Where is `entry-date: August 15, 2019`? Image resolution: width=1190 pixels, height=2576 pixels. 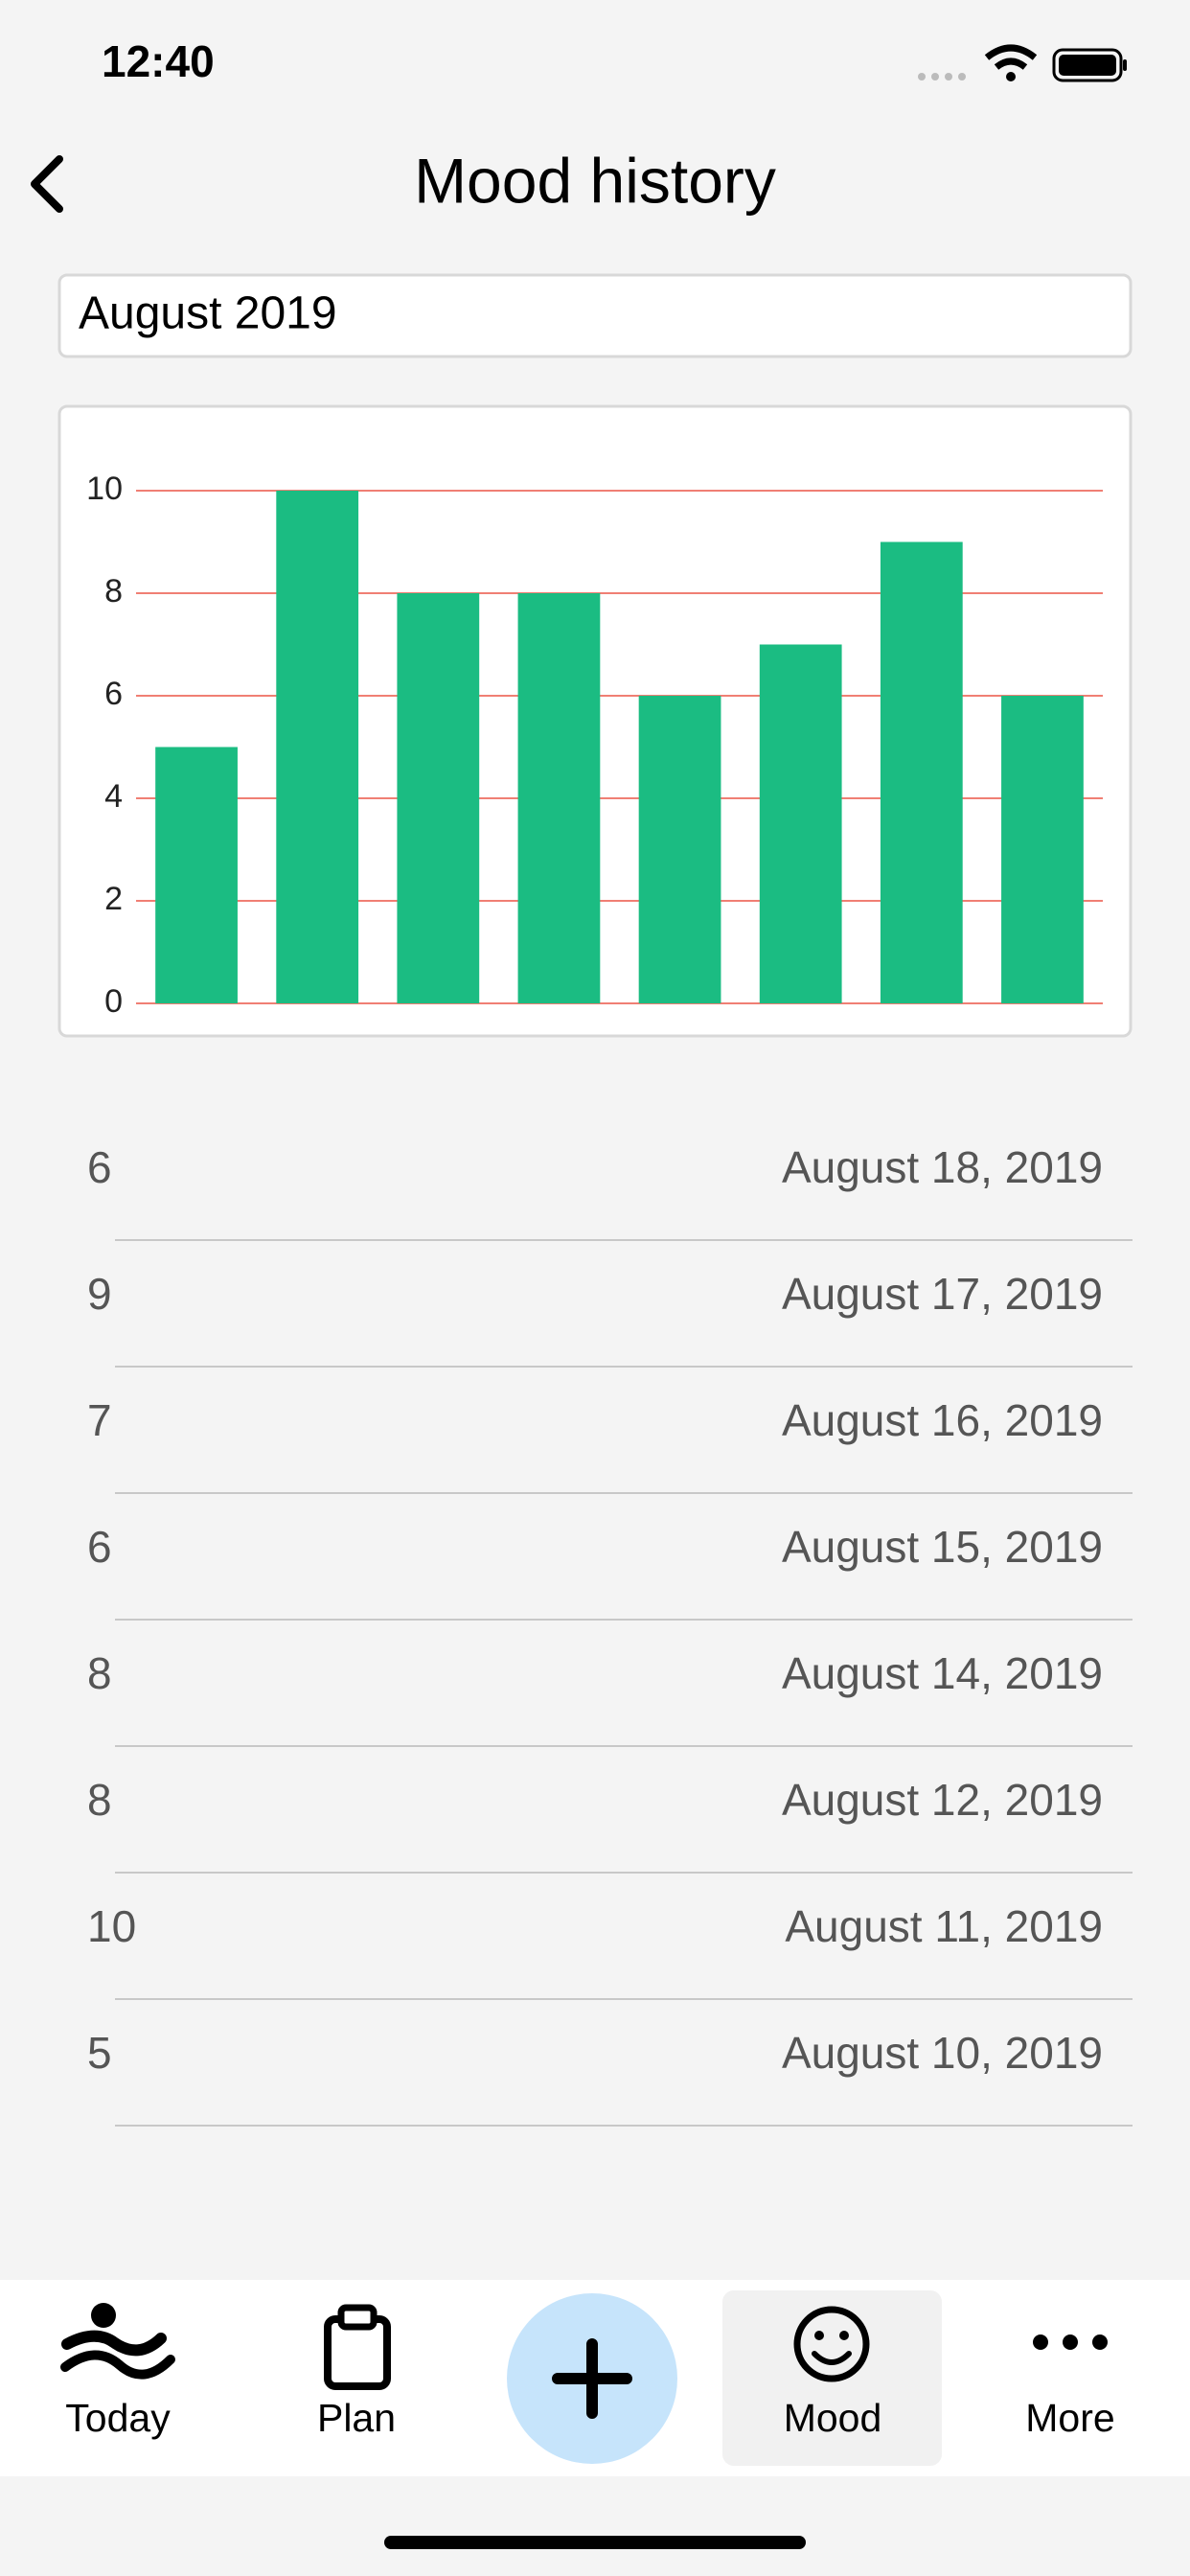
entry-date: August 15, 2019 is located at coordinates (943, 1547).